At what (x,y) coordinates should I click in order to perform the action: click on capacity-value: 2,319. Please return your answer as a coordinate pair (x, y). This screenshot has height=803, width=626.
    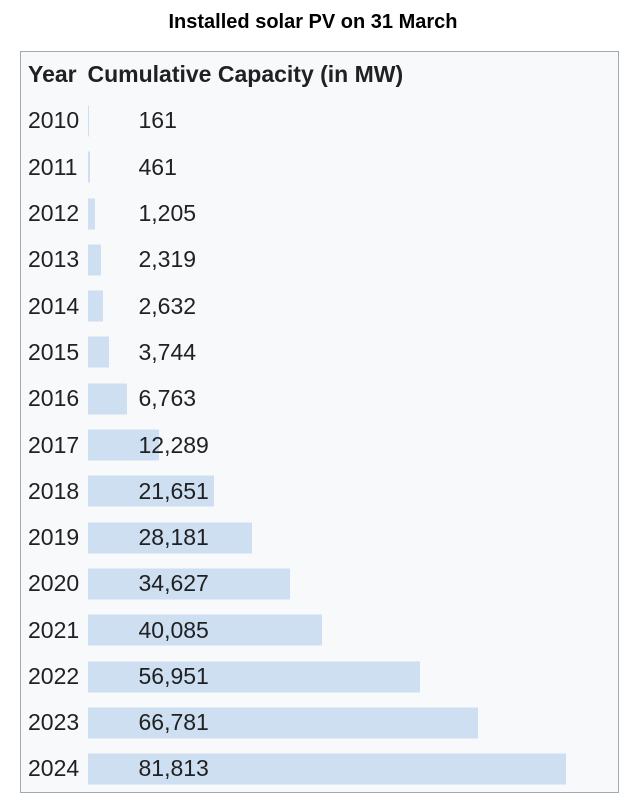
    Looking at the image, I should click on (167, 259).